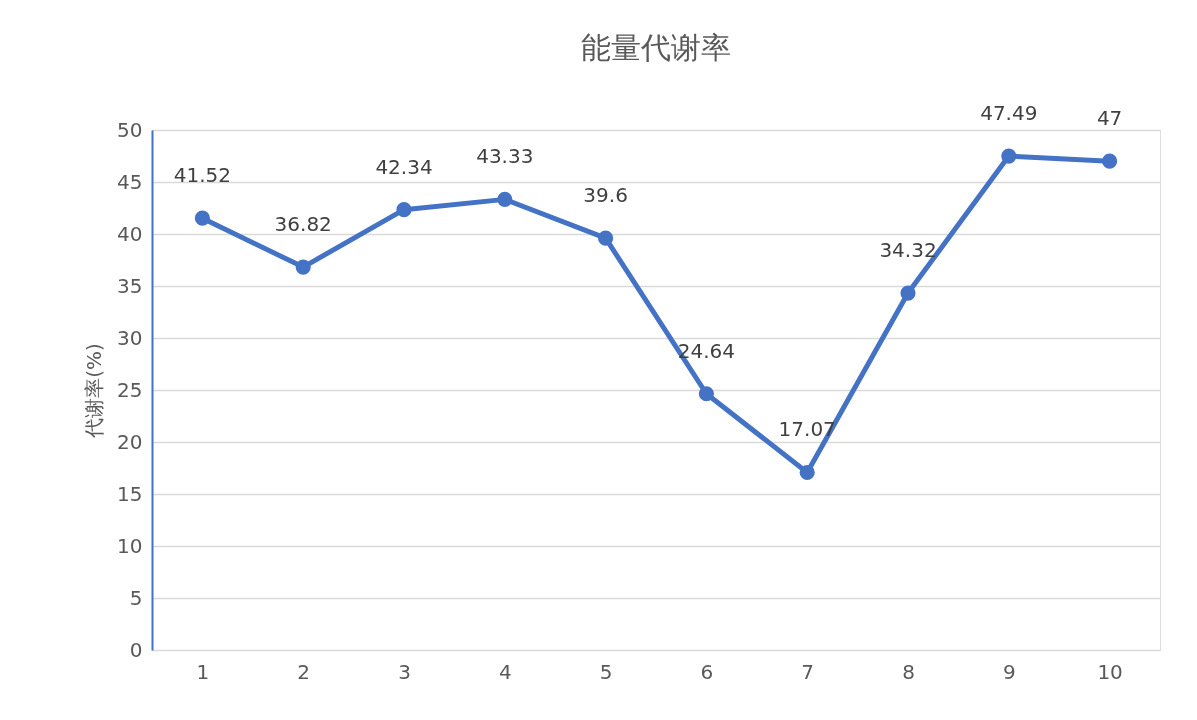 The width and height of the screenshot is (1197, 720). Describe the element at coordinates (202, 175) in the screenshot. I see `data-label: 41.52` at that location.